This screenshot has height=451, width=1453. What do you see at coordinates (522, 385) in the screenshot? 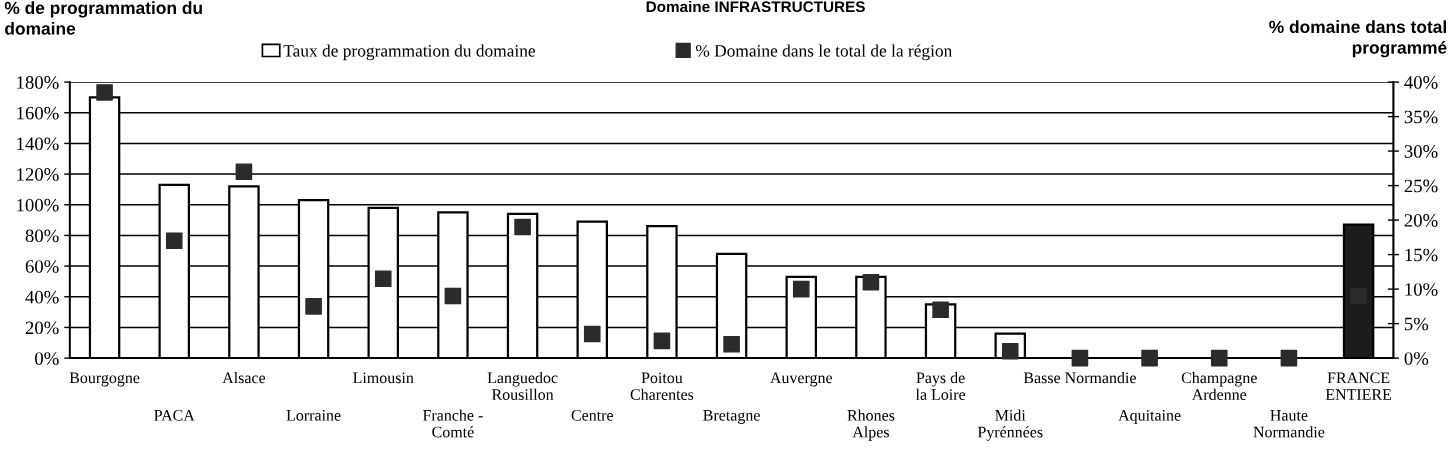
I see `x-tick-label: Languedoc Rousillon` at bounding box center [522, 385].